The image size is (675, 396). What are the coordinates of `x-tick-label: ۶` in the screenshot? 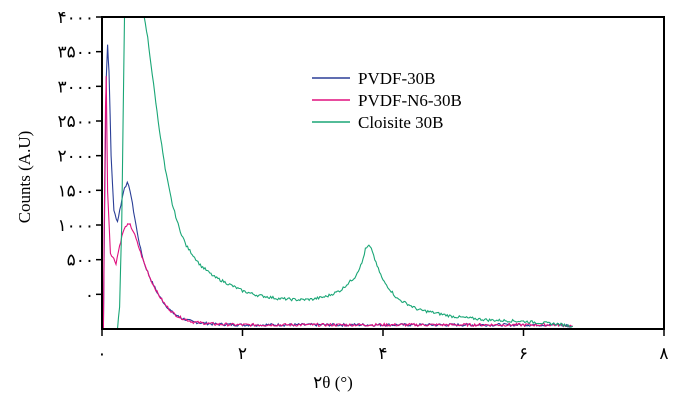 It's located at (523, 354).